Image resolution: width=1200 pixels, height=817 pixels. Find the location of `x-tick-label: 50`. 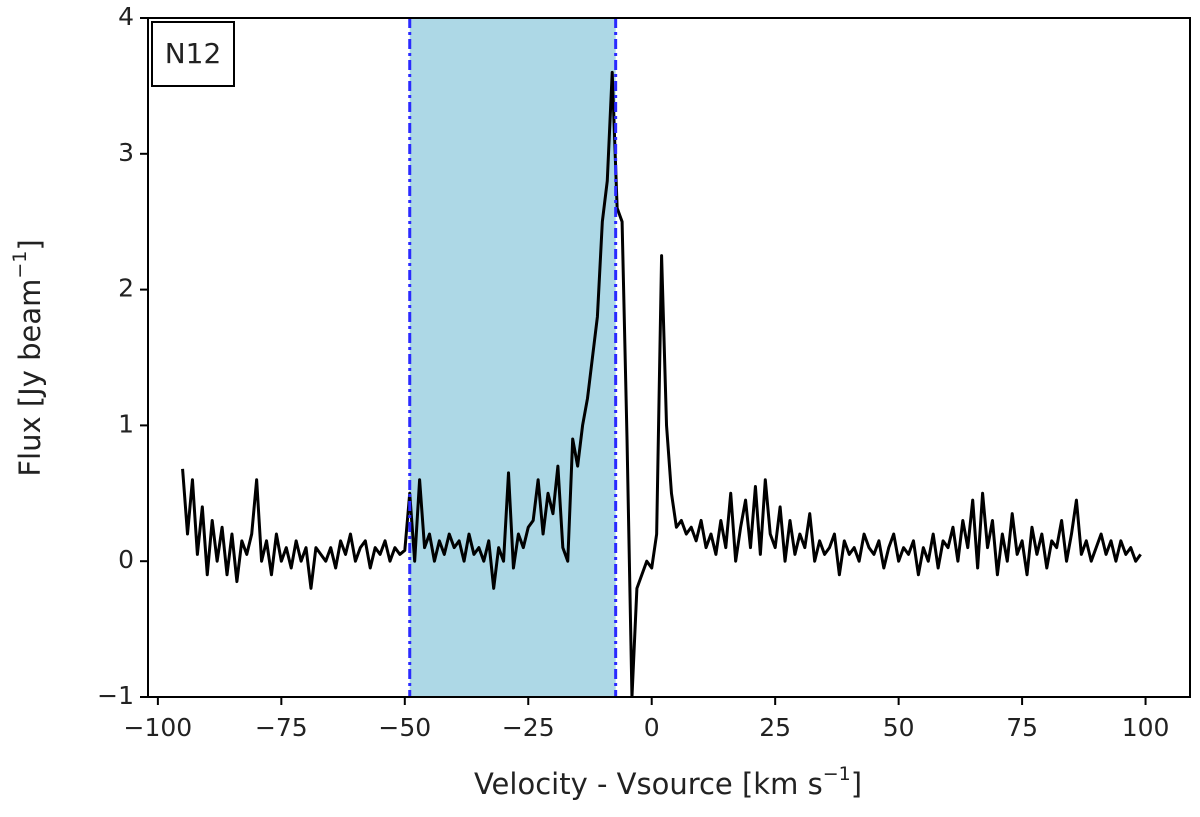

x-tick-label: 50 is located at coordinates (899, 727).